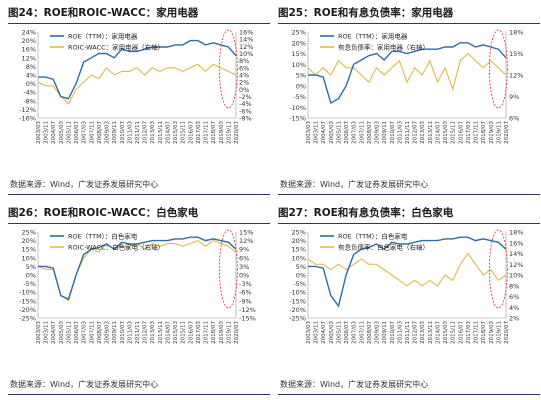 The width and height of the screenshot is (541, 400). I want to click on legend-label: 有息负债率：白色家电（右轴）, so click(383, 247).